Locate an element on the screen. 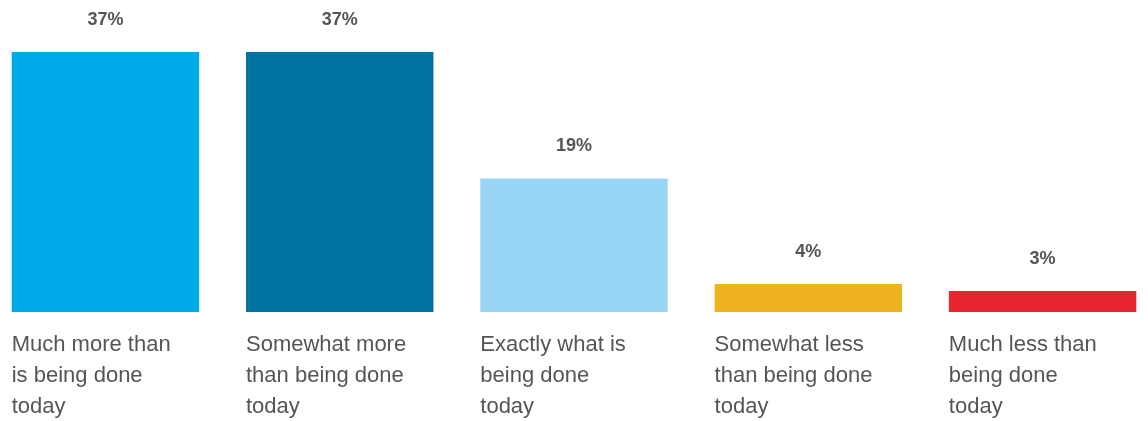 The height and width of the screenshot is (421, 1148). data-label: 3% is located at coordinates (1042, 257).